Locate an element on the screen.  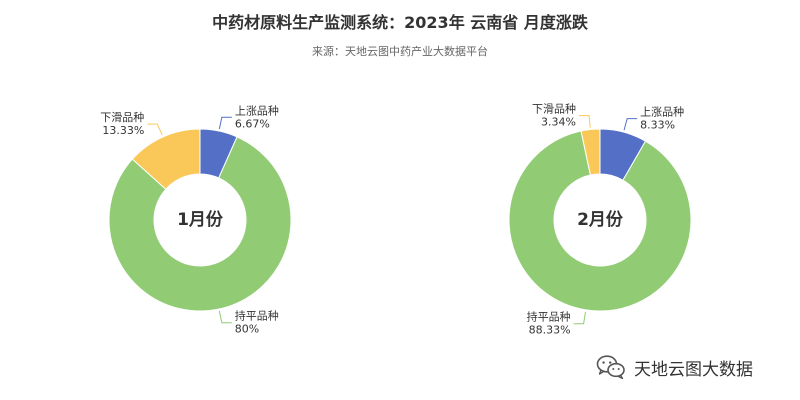
donut-center-label: 1月份 is located at coordinates (200, 219).